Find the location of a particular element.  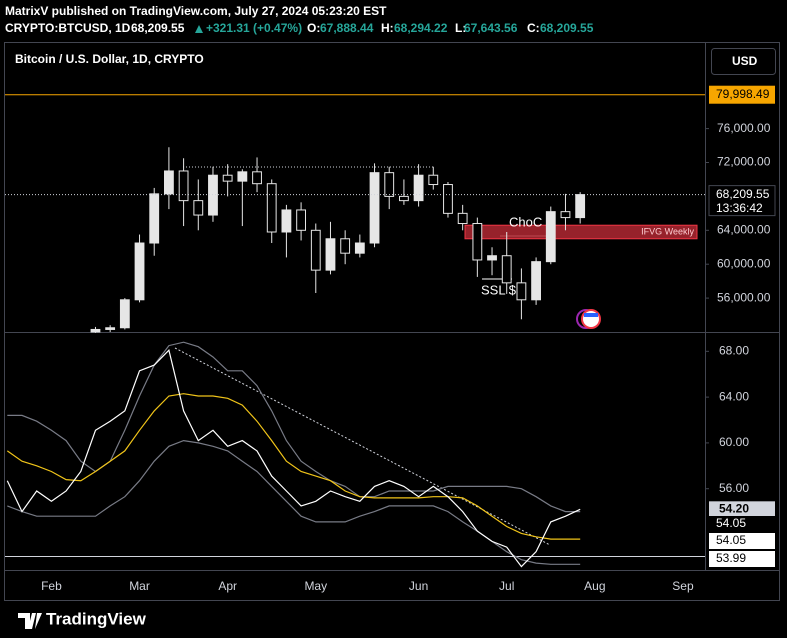

flag-canton is located at coordinates (591, 315).